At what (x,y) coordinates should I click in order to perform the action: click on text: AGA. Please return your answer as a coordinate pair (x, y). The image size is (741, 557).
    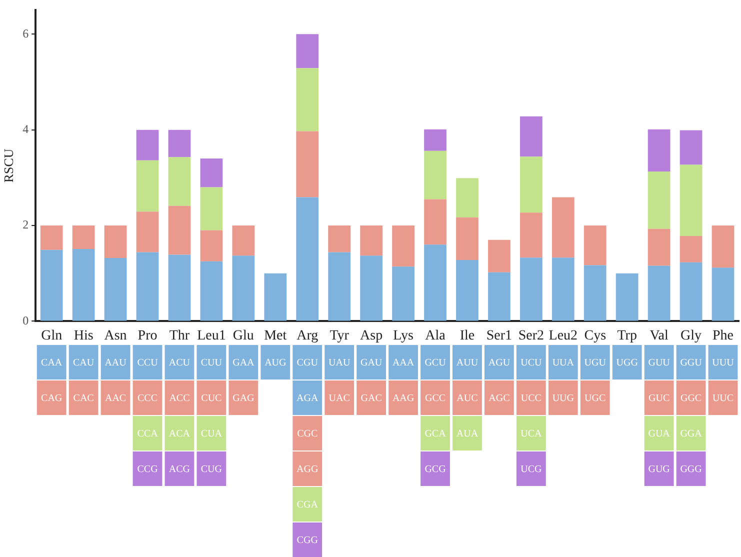
    Looking at the image, I should click on (307, 398).